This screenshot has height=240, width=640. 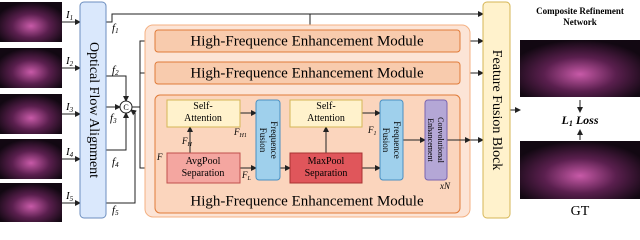 I want to click on line: AvgPool, so click(x=203, y=161).